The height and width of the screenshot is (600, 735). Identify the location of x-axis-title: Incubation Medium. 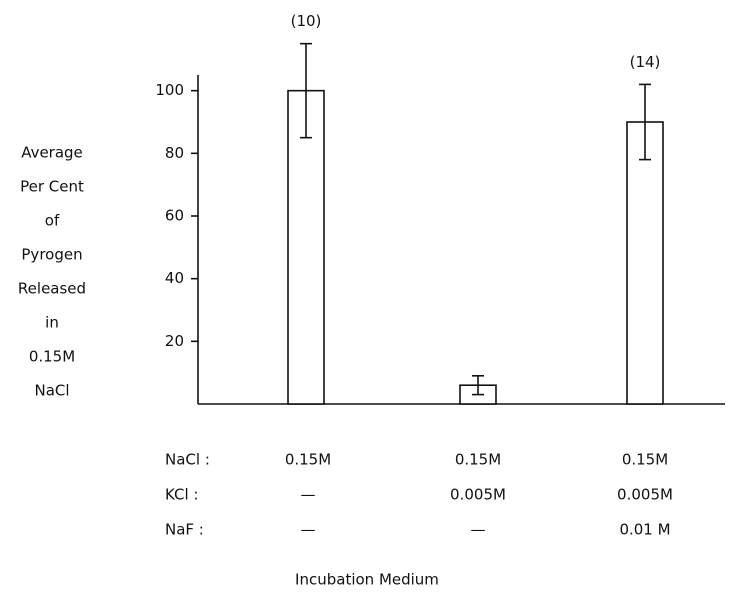
(367, 580).